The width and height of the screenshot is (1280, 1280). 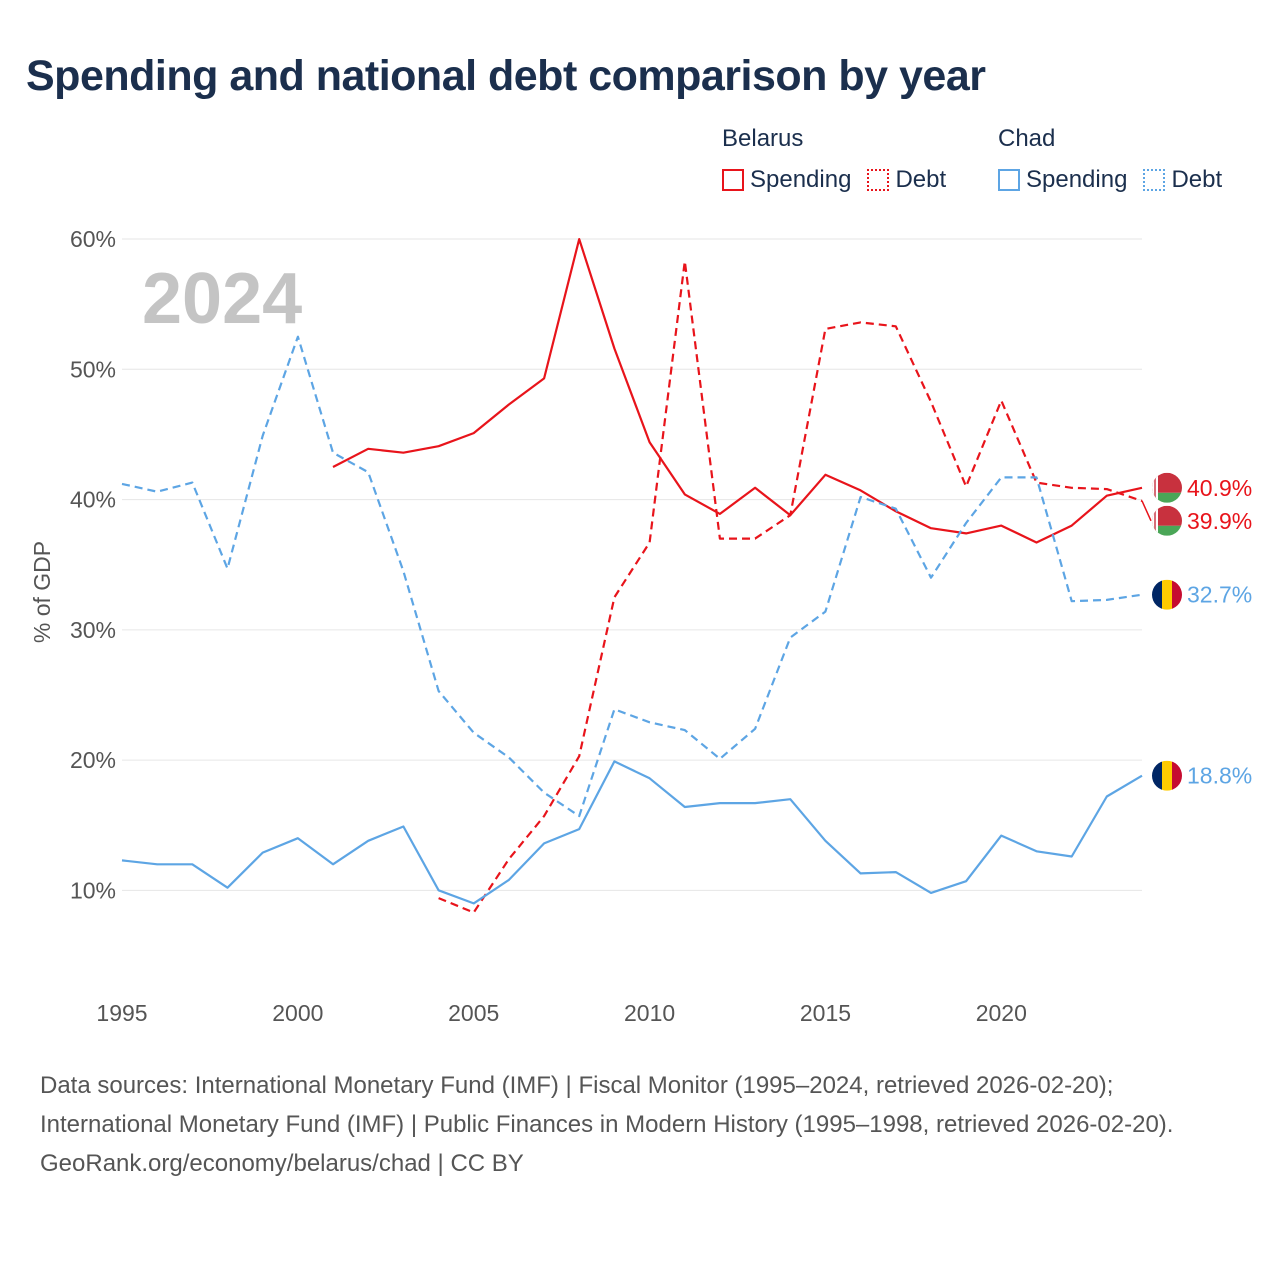 What do you see at coordinates (1001, 1013) in the screenshot?
I see `x-tick-label: 2020` at bounding box center [1001, 1013].